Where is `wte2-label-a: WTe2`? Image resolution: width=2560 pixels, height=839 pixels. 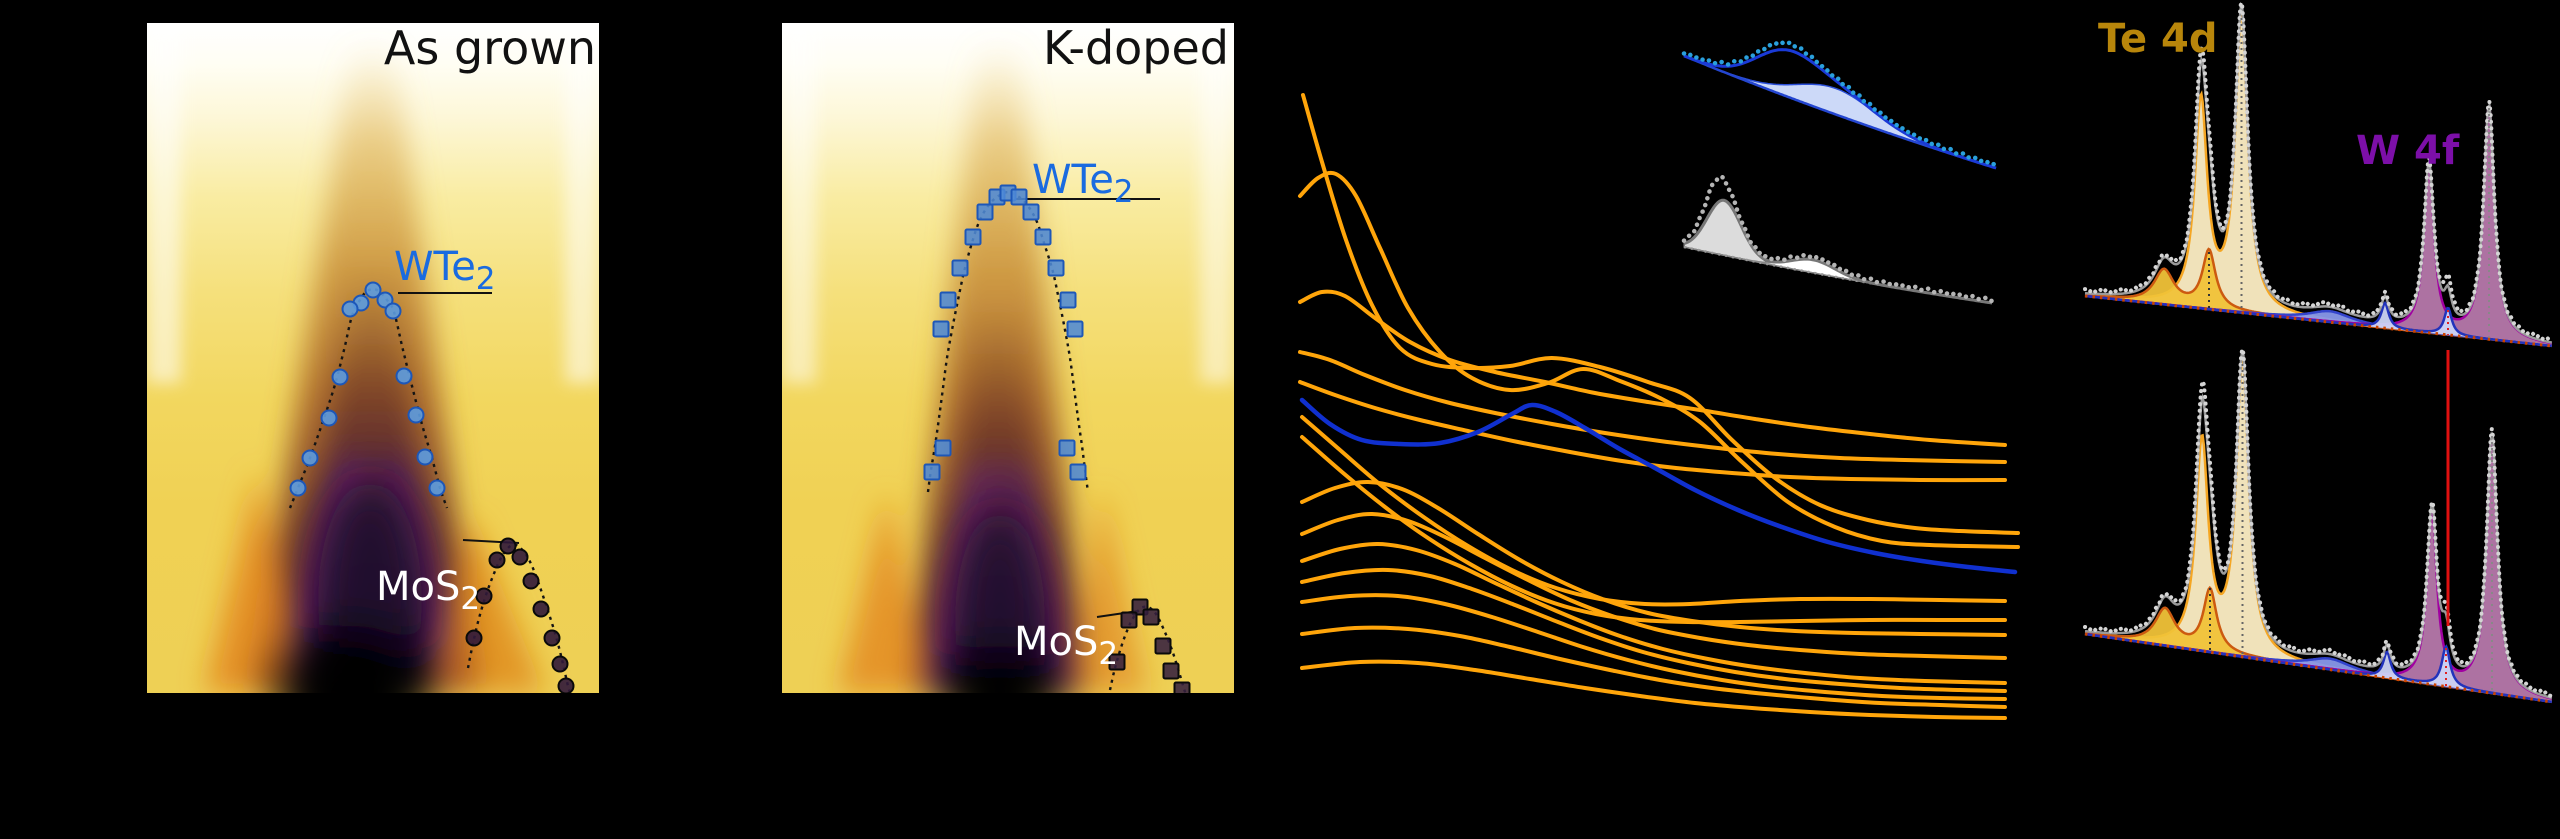 wte2-label-a: WTe2 is located at coordinates (445, 270).